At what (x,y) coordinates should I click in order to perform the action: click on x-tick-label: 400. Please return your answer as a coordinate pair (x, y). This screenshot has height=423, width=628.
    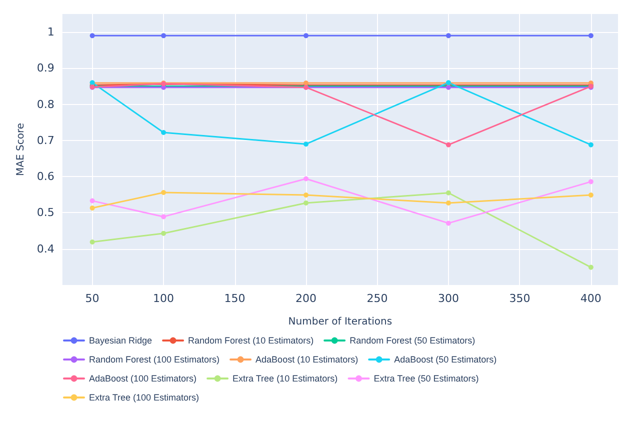
    Looking at the image, I should click on (591, 298).